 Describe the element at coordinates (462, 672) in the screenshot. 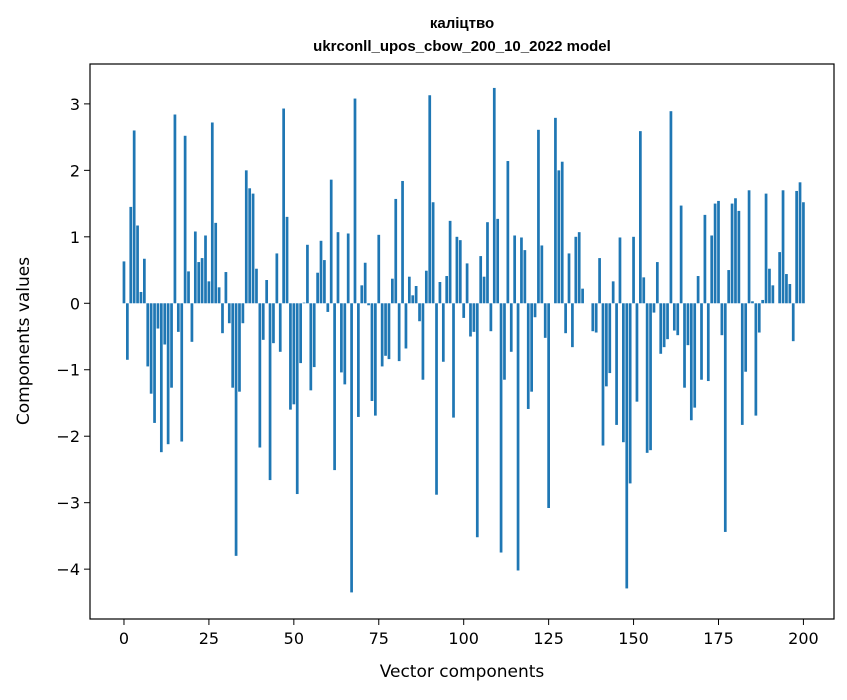

I see `x-axis-label: Vector components` at that location.